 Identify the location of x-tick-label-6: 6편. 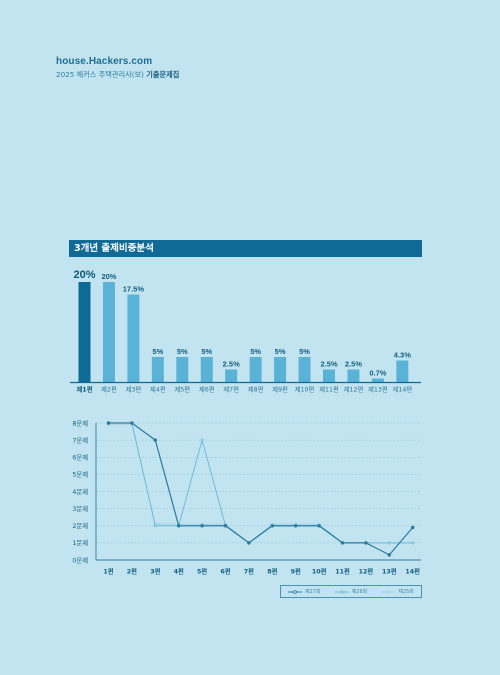
(225, 571).